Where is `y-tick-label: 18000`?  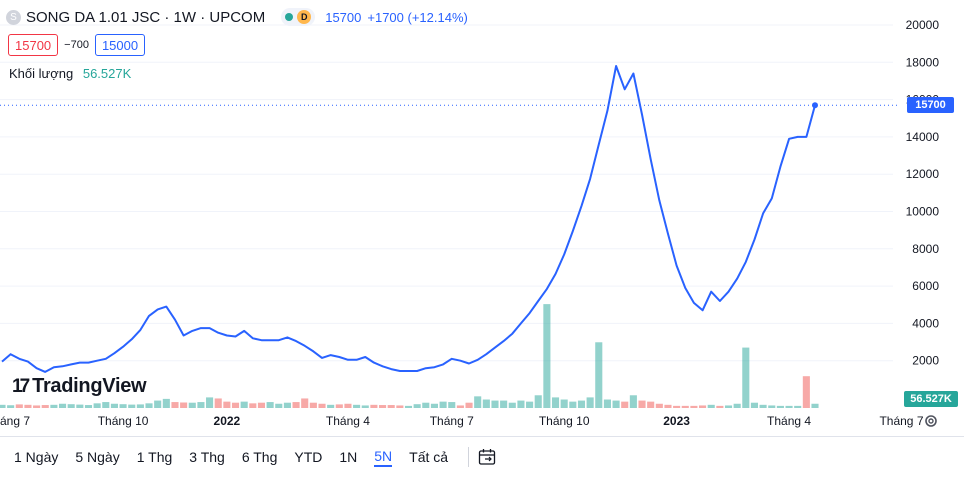
y-tick-label: 18000 is located at coordinates (923, 62).